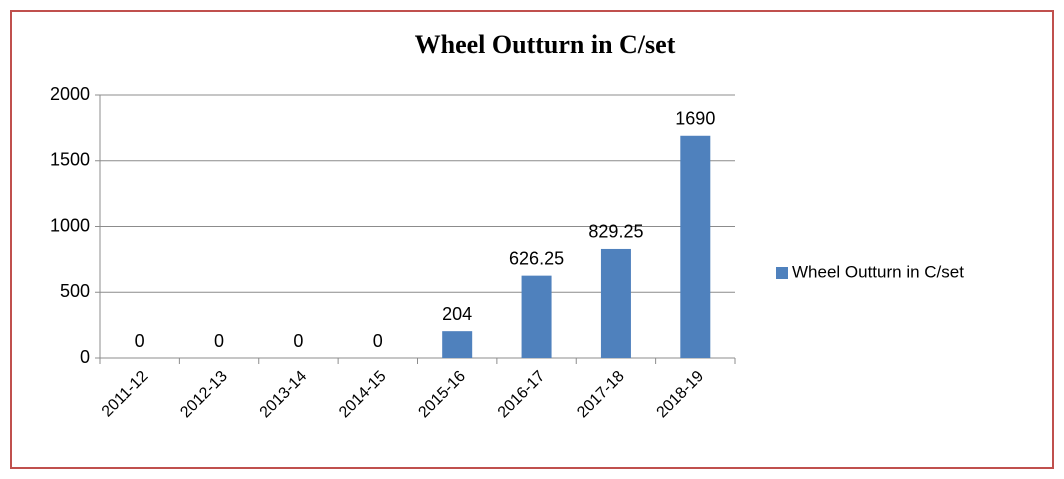  What do you see at coordinates (536, 258) in the screenshot?
I see `data-label: 626.25` at bounding box center [536, 258].